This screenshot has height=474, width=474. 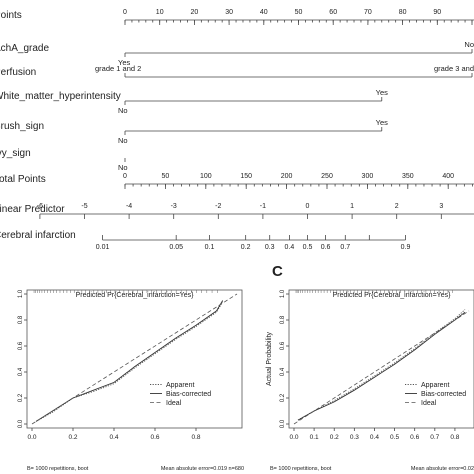 What do you see at coordinates (24, 48) in the screenshot?
I see `row-label-acha-grade: AchA_grade` at bounding box center [24, 48].